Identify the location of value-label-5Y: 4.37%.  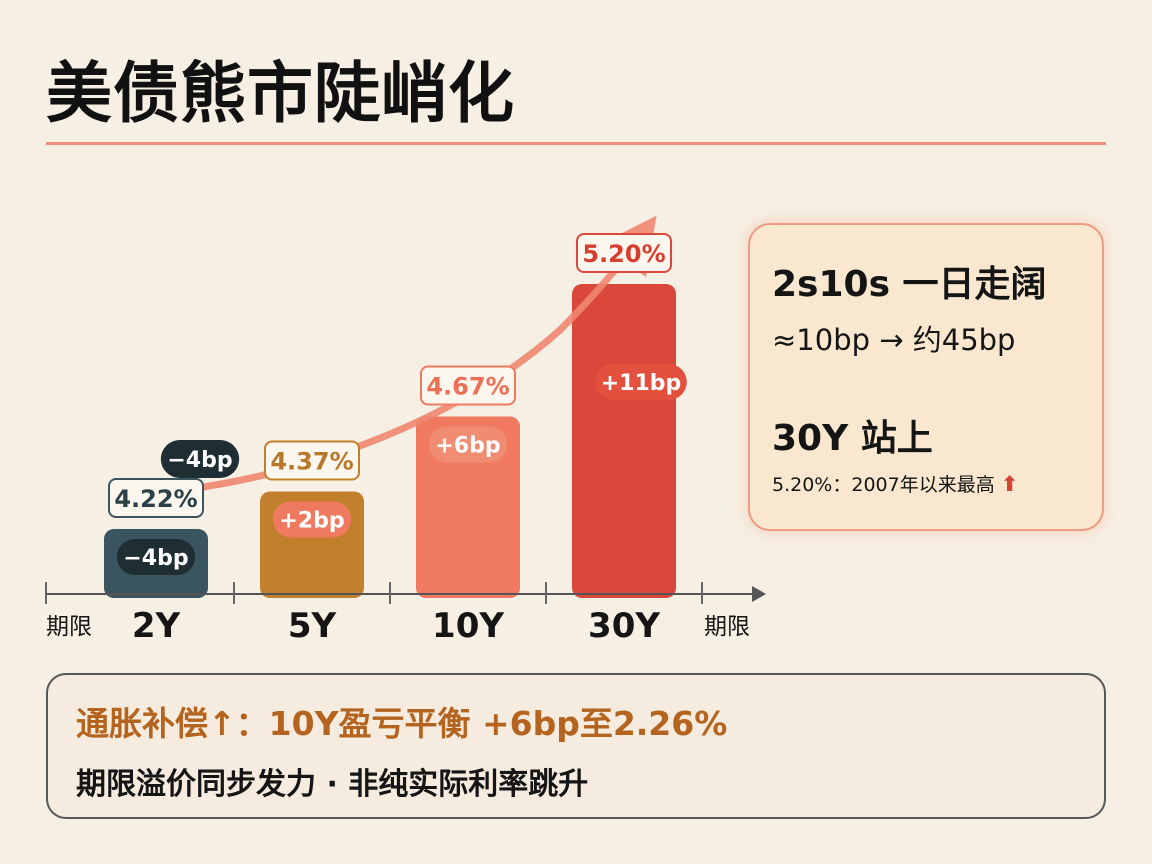
(312, 460).